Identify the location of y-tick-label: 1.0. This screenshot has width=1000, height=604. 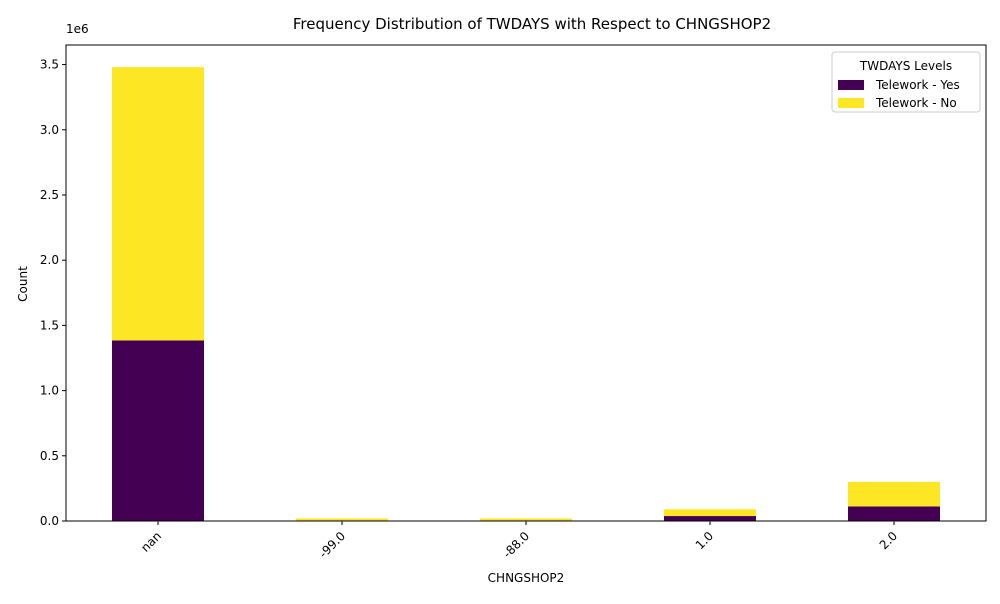
(49, 391).